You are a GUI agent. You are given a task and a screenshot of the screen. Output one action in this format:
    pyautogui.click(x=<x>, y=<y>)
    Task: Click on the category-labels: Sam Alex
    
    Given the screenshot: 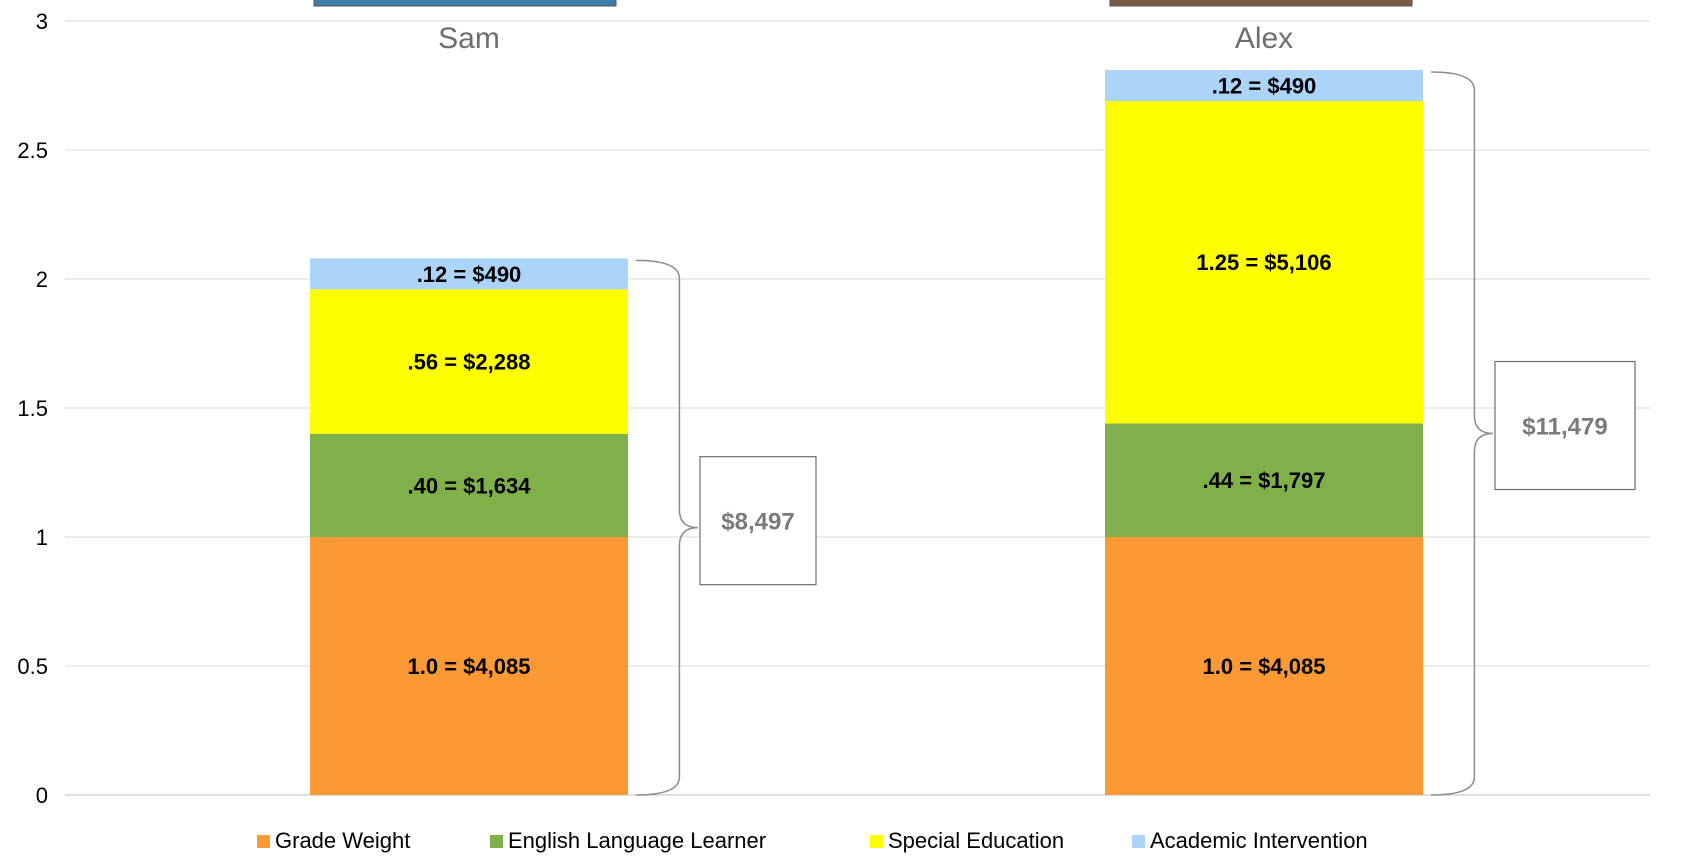 What is the action you would take?
    pyautogui.click(x=865, y=38)
    